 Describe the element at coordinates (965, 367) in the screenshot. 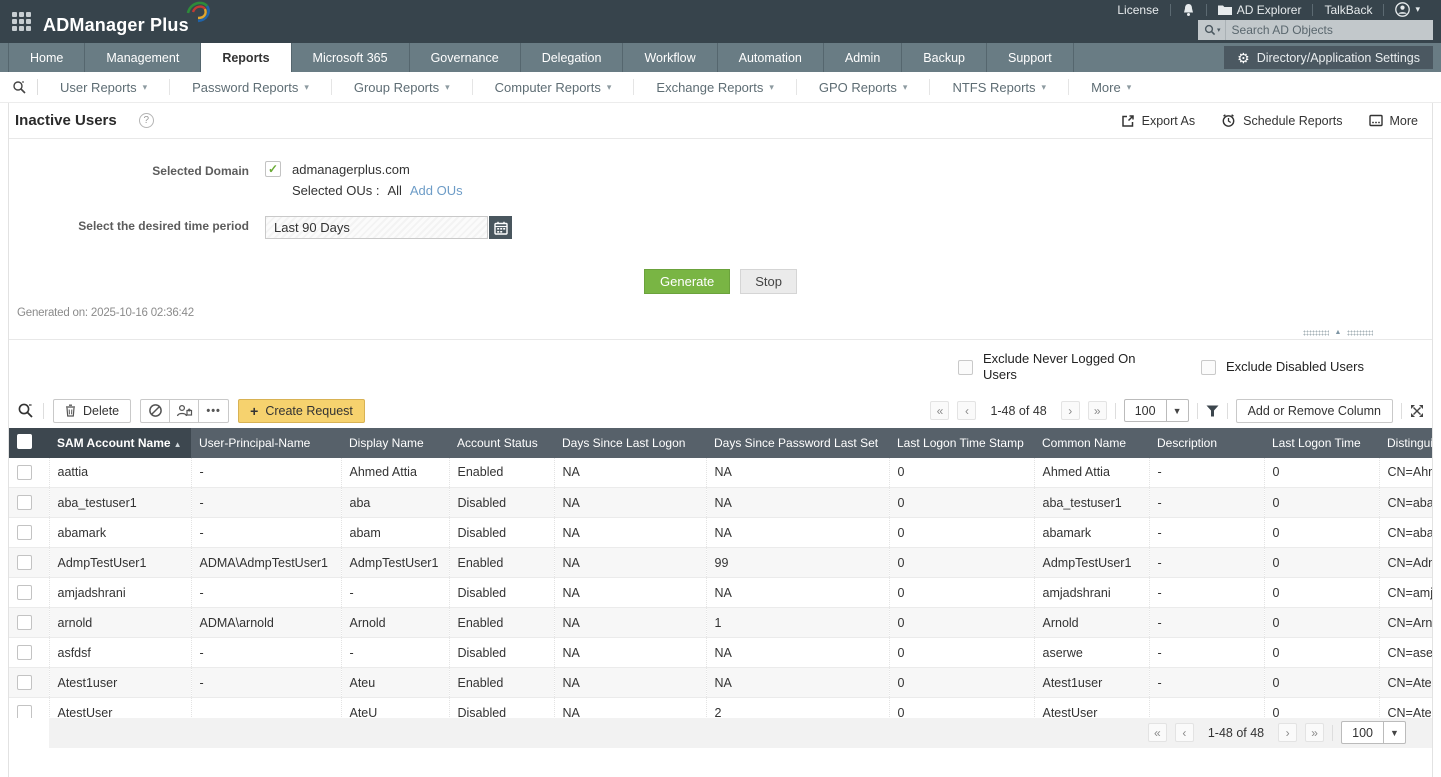

I see `exclude-never-logged-checkbox` at that location.